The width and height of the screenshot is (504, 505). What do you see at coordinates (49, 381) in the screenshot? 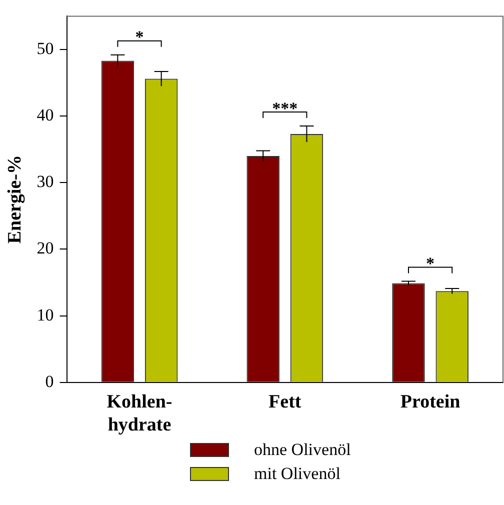
I see `y-tick-label: 0` at bounding box center [49, 381].